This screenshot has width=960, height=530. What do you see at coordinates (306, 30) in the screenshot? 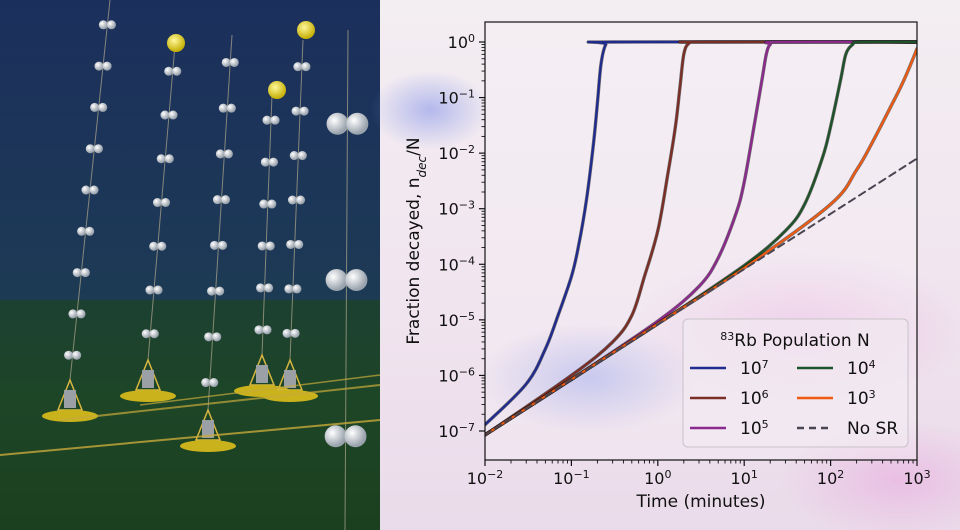
I see `buoy-icon` at bounding box center [306, 30].